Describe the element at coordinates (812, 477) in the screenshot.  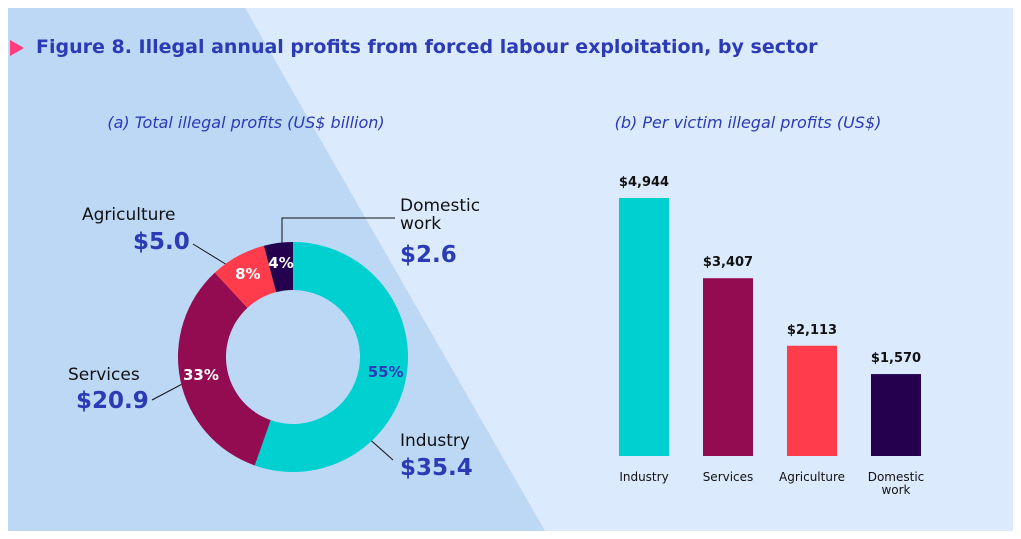
I see `x-tick-label: Agriculture` at that location.